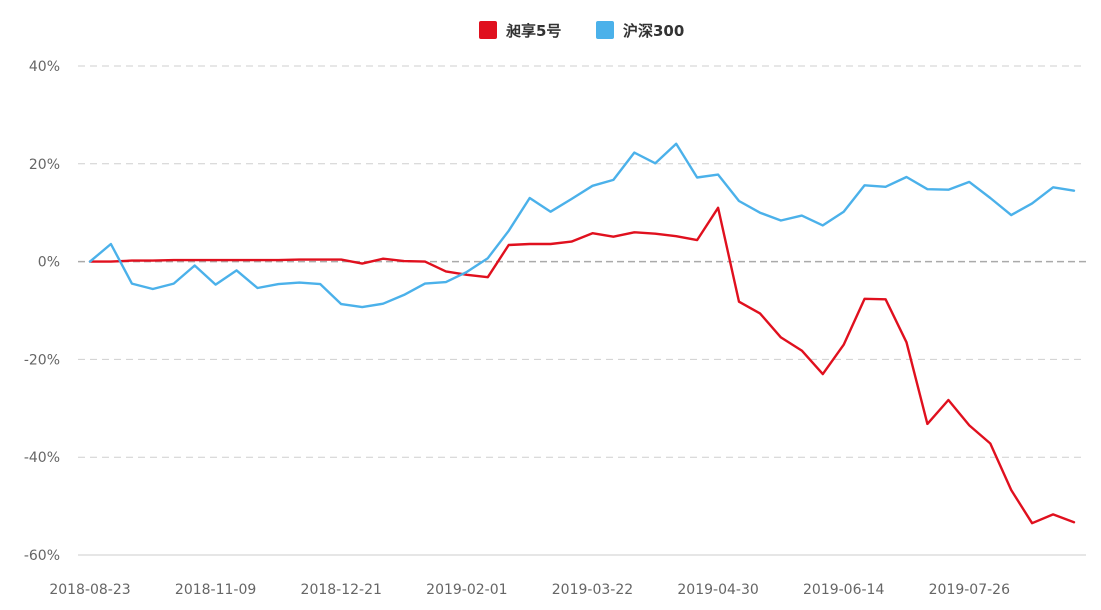  What do you see at coordinates (520, 30) in the screenshot?
I see `legend-item-series-1: 昶享5号` at bounding box center [520, 30].